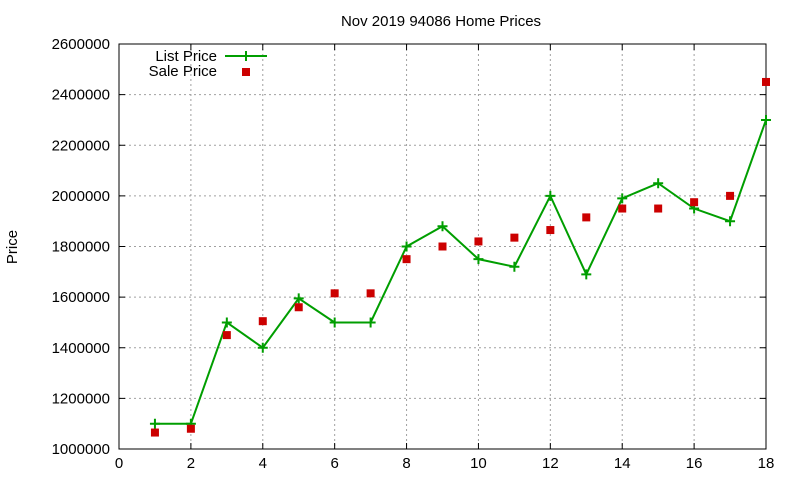 The width and height of the screenshot is (800, 480). I want to click on y-tick-label: 2200000, so click(81, 145).